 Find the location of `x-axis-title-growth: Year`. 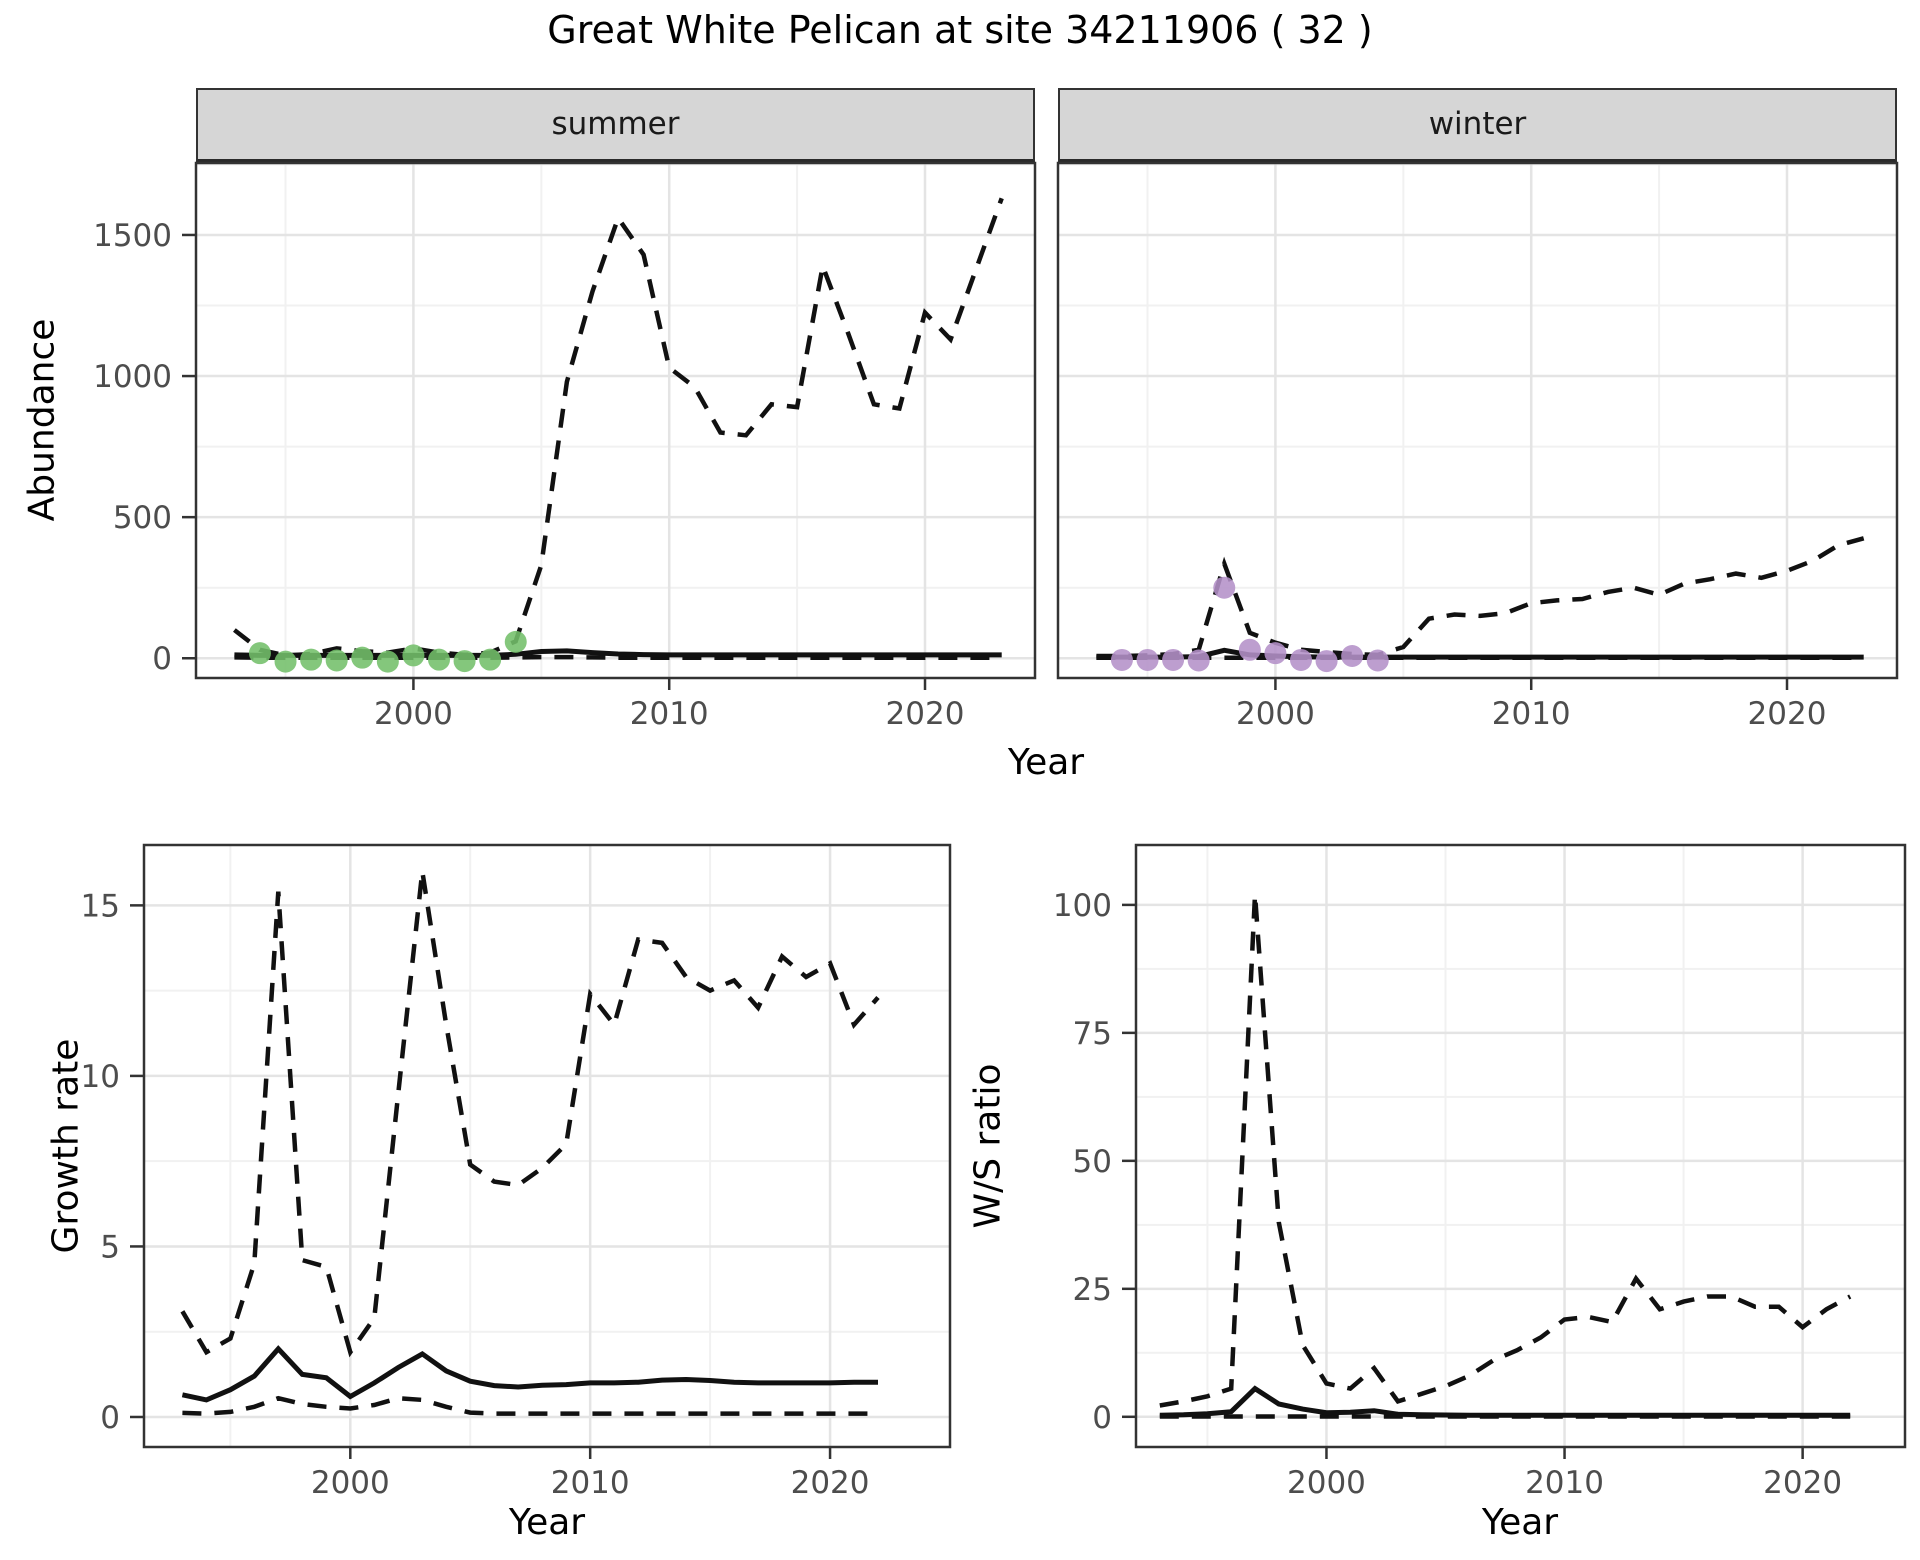

x-axis-title-growth: Year is located at coordinates (547, 1522).